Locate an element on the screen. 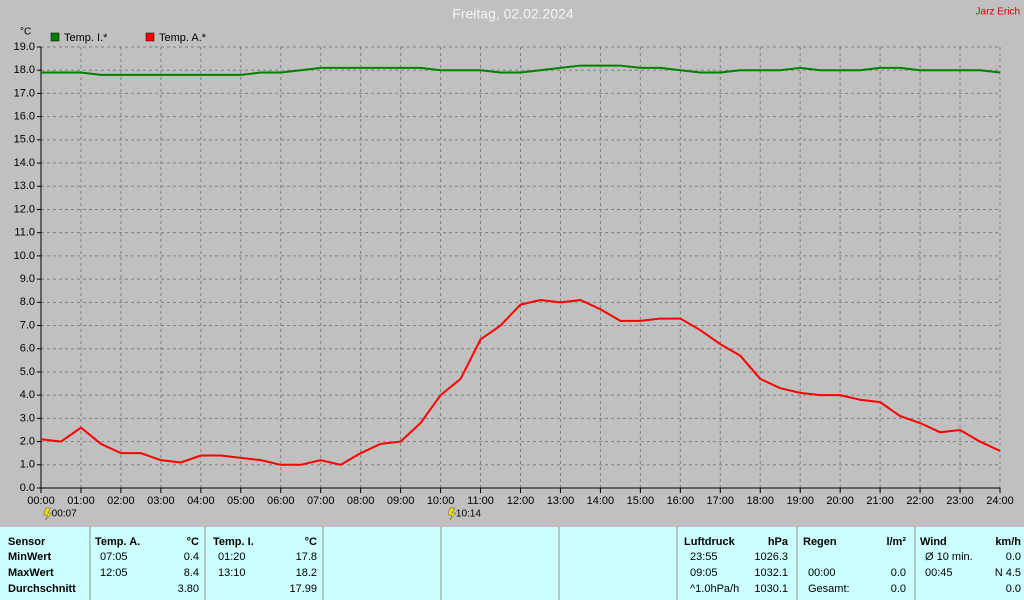 This screenshot has height=600, width=1024. stat-time: 07:05 is located at coordinates (114, 557).